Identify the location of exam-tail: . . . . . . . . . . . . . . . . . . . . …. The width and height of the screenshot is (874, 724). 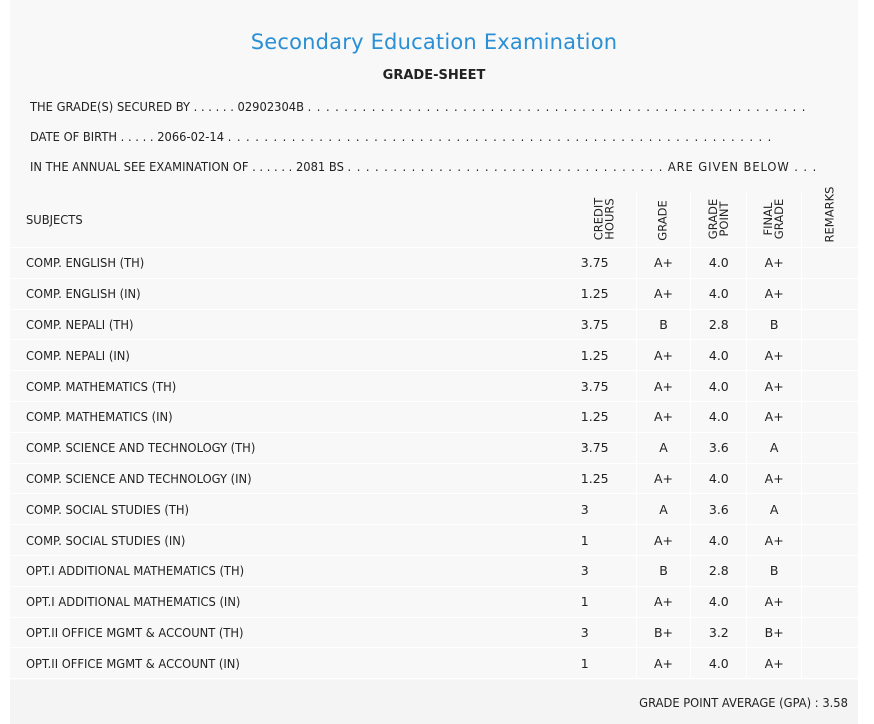
(582, 166).